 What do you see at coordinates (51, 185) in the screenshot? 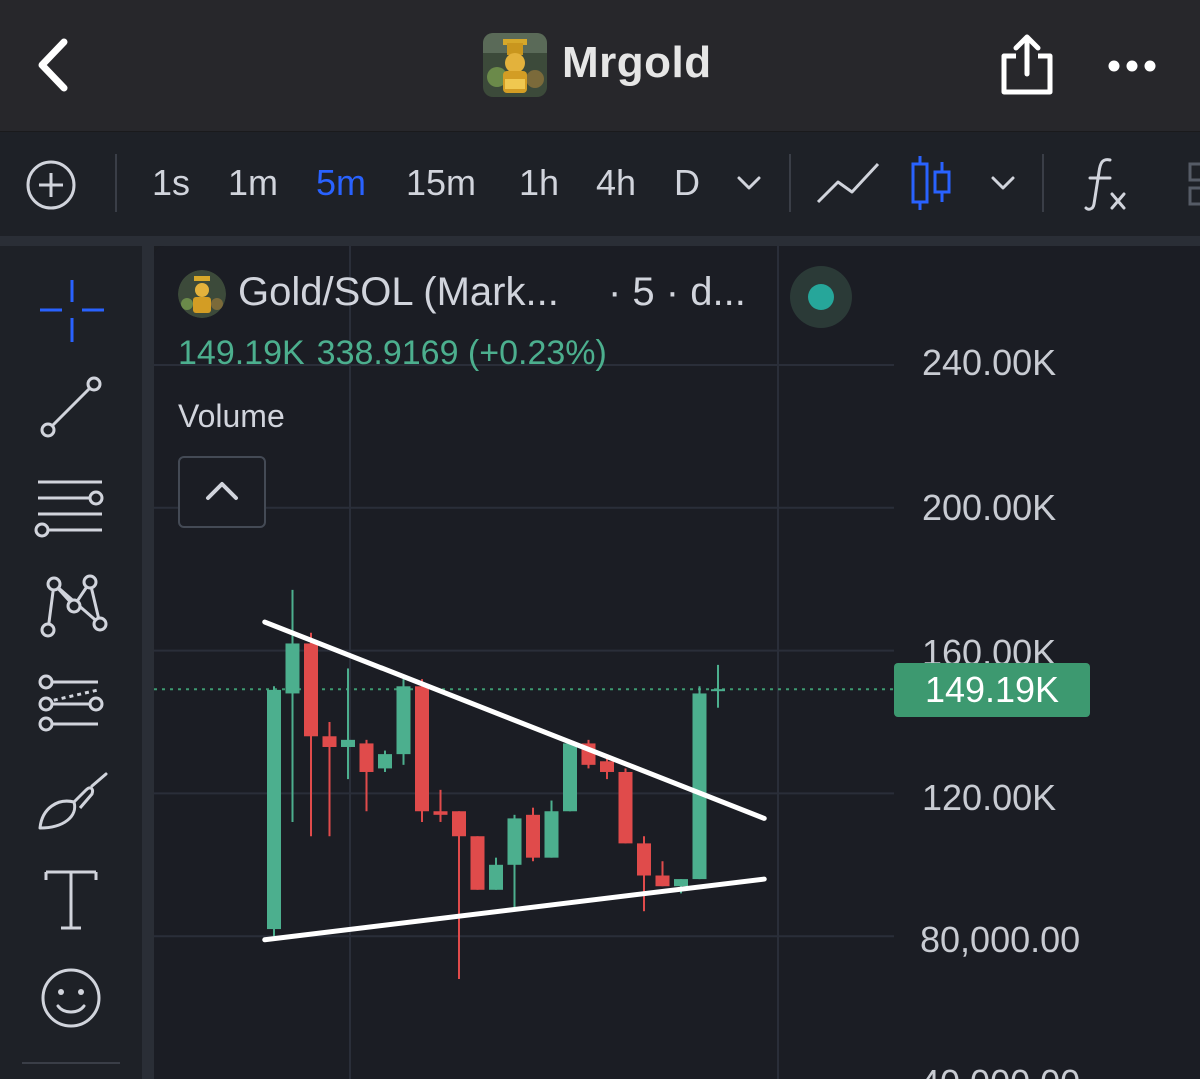
I see `add-symbol-icon` at bounding box center [51, 185].